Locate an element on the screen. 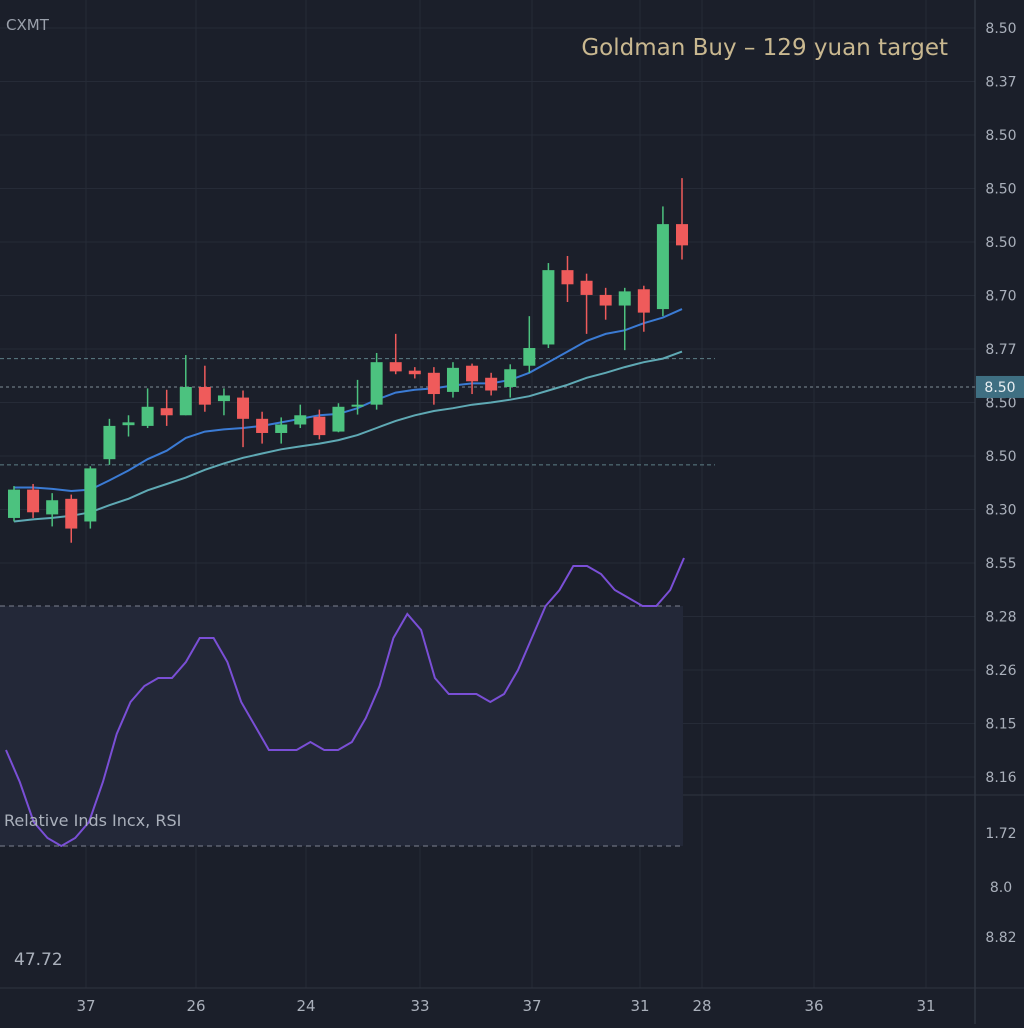 The width and height of the screenshot is (1024, 1028). current-price-tag is located at coordinates (1000, 386).